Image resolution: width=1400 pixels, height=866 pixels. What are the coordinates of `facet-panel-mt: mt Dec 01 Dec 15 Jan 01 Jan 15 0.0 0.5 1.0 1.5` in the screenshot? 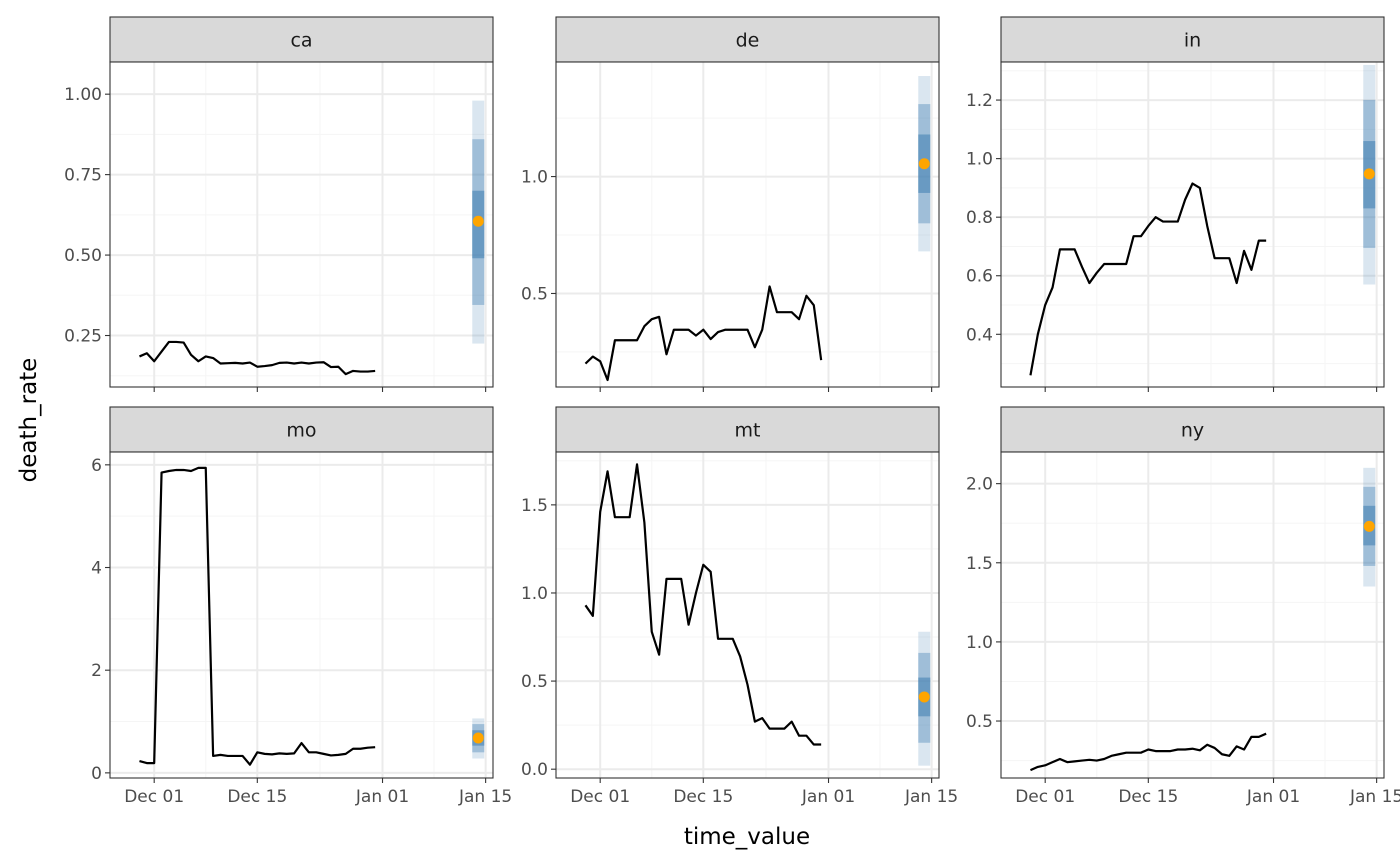 It's located at (739, 606).